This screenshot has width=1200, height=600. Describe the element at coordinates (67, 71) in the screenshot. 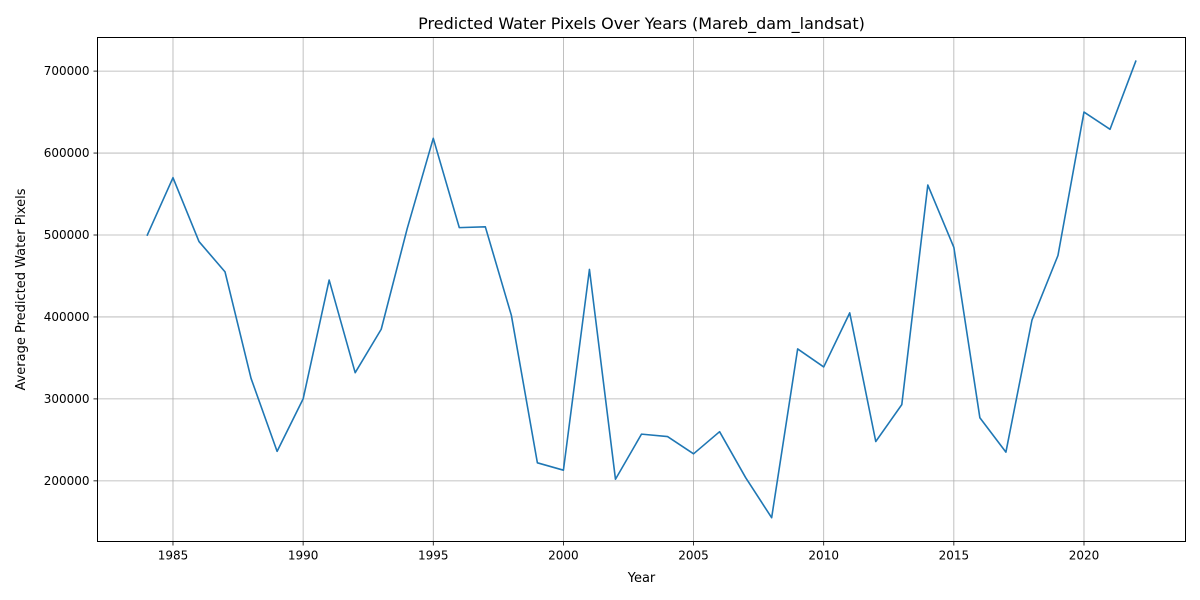

I see `y-tick-label: 700000` at that location.